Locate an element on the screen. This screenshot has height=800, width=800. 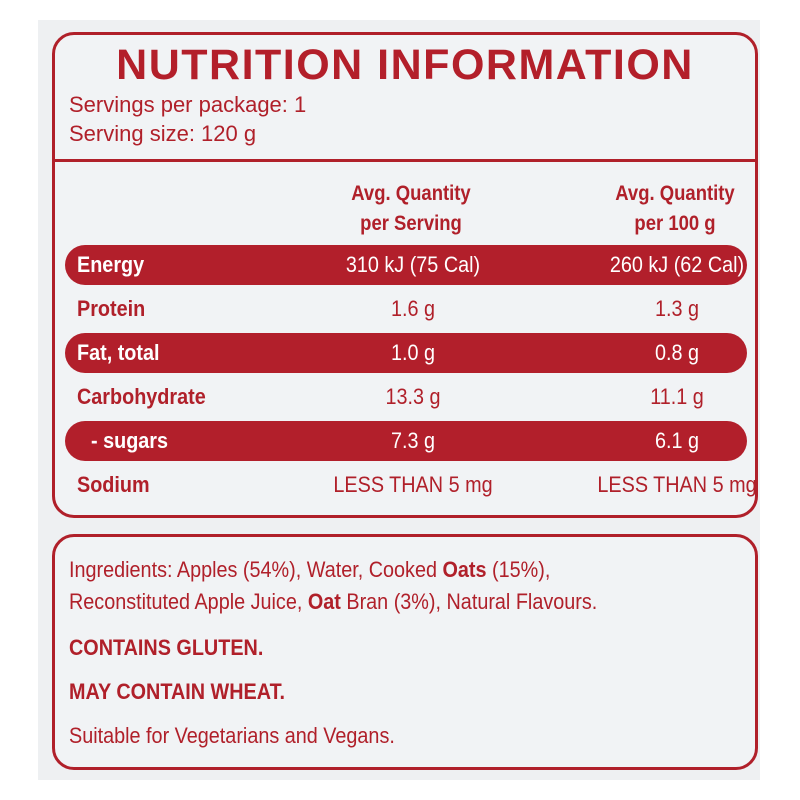
value-per-100g: 1.3 g is located at coordinates (677, 308).